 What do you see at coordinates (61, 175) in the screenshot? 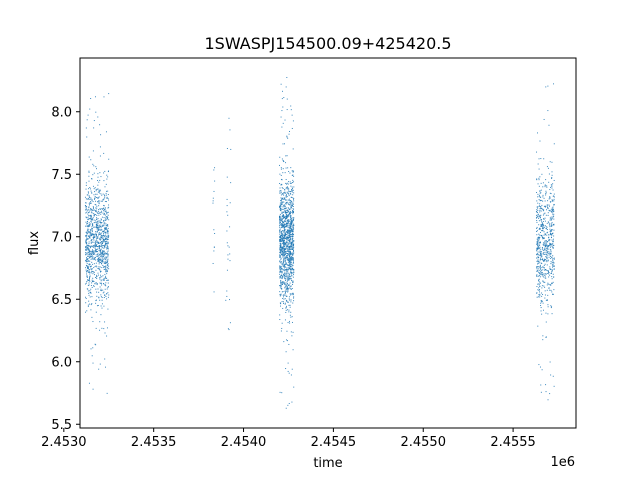
I see `y-tick-label: 7.5` at bounding box center [61, 175].